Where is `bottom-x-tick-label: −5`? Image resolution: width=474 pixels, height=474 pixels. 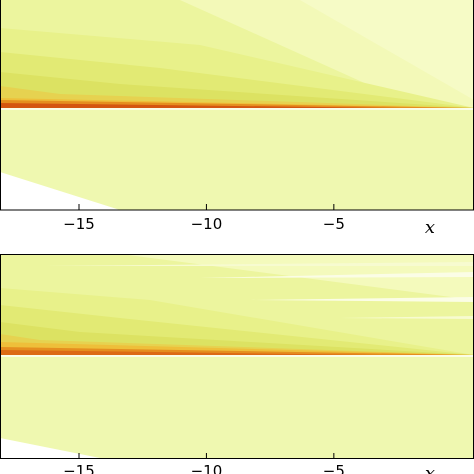 bottom-x-tick-label: −5 is located at coordinates (334, 468).